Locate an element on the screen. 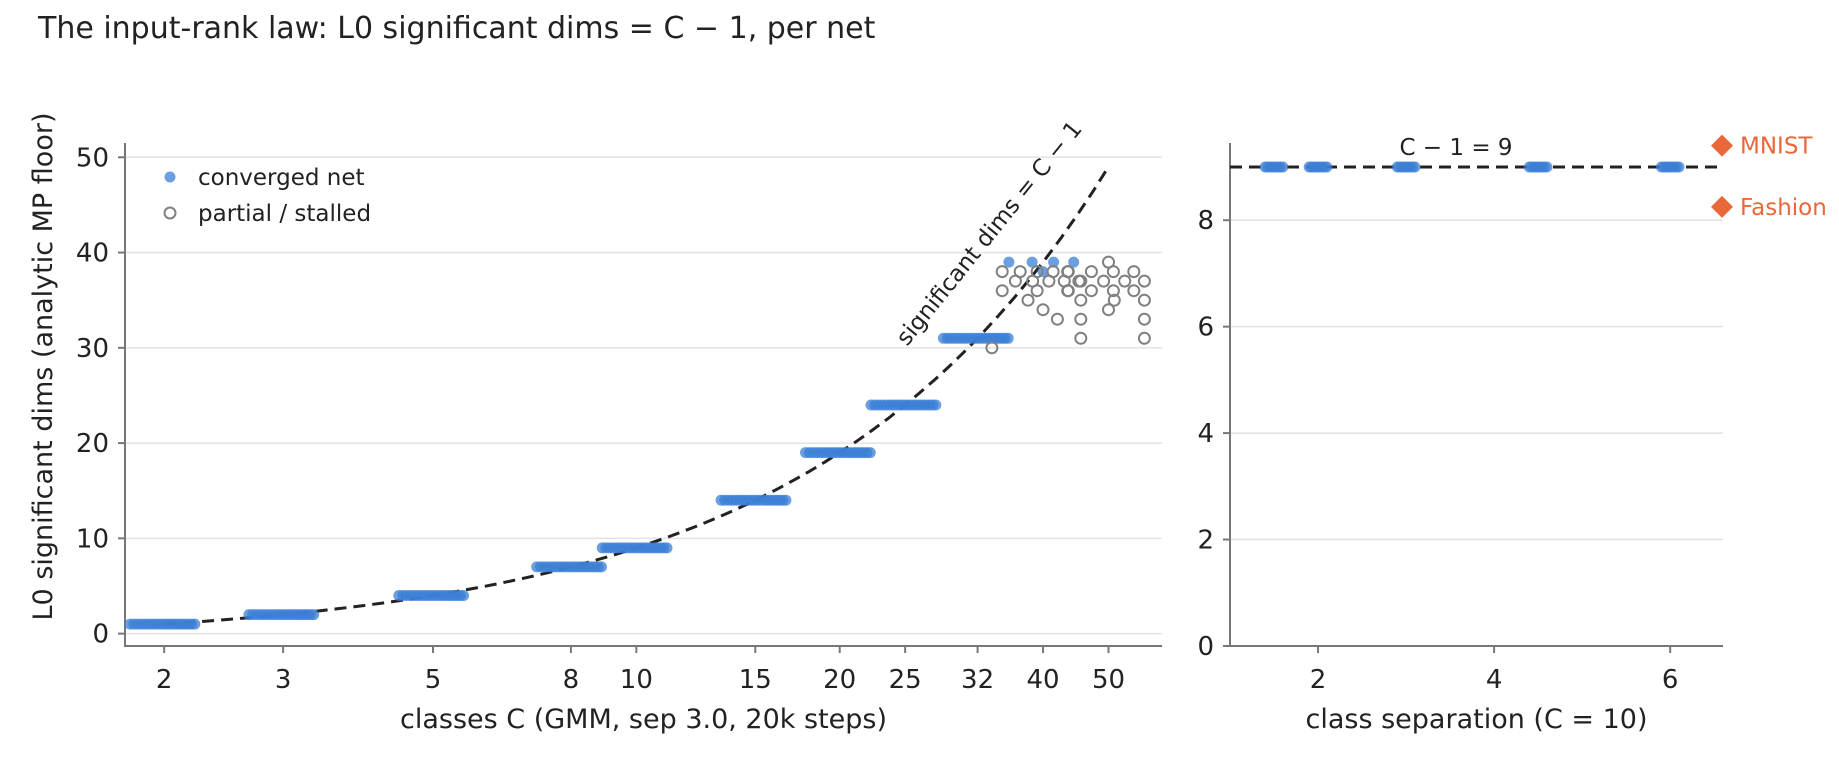  tick-label-x: 25 is located at coordinates (905, 680).